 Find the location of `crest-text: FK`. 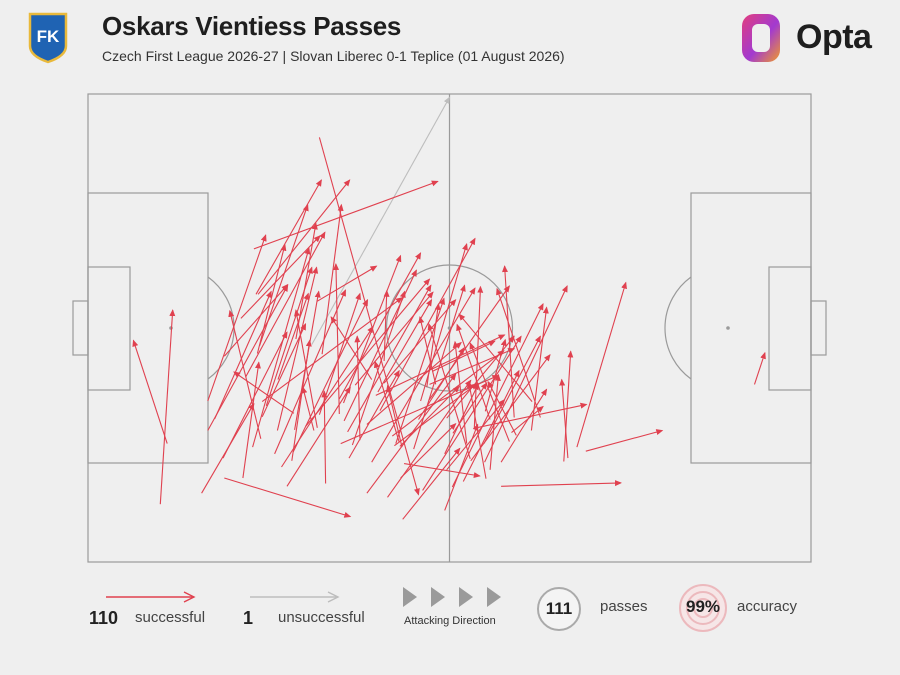

crest-text: FK is located at coordinates (48, 36).